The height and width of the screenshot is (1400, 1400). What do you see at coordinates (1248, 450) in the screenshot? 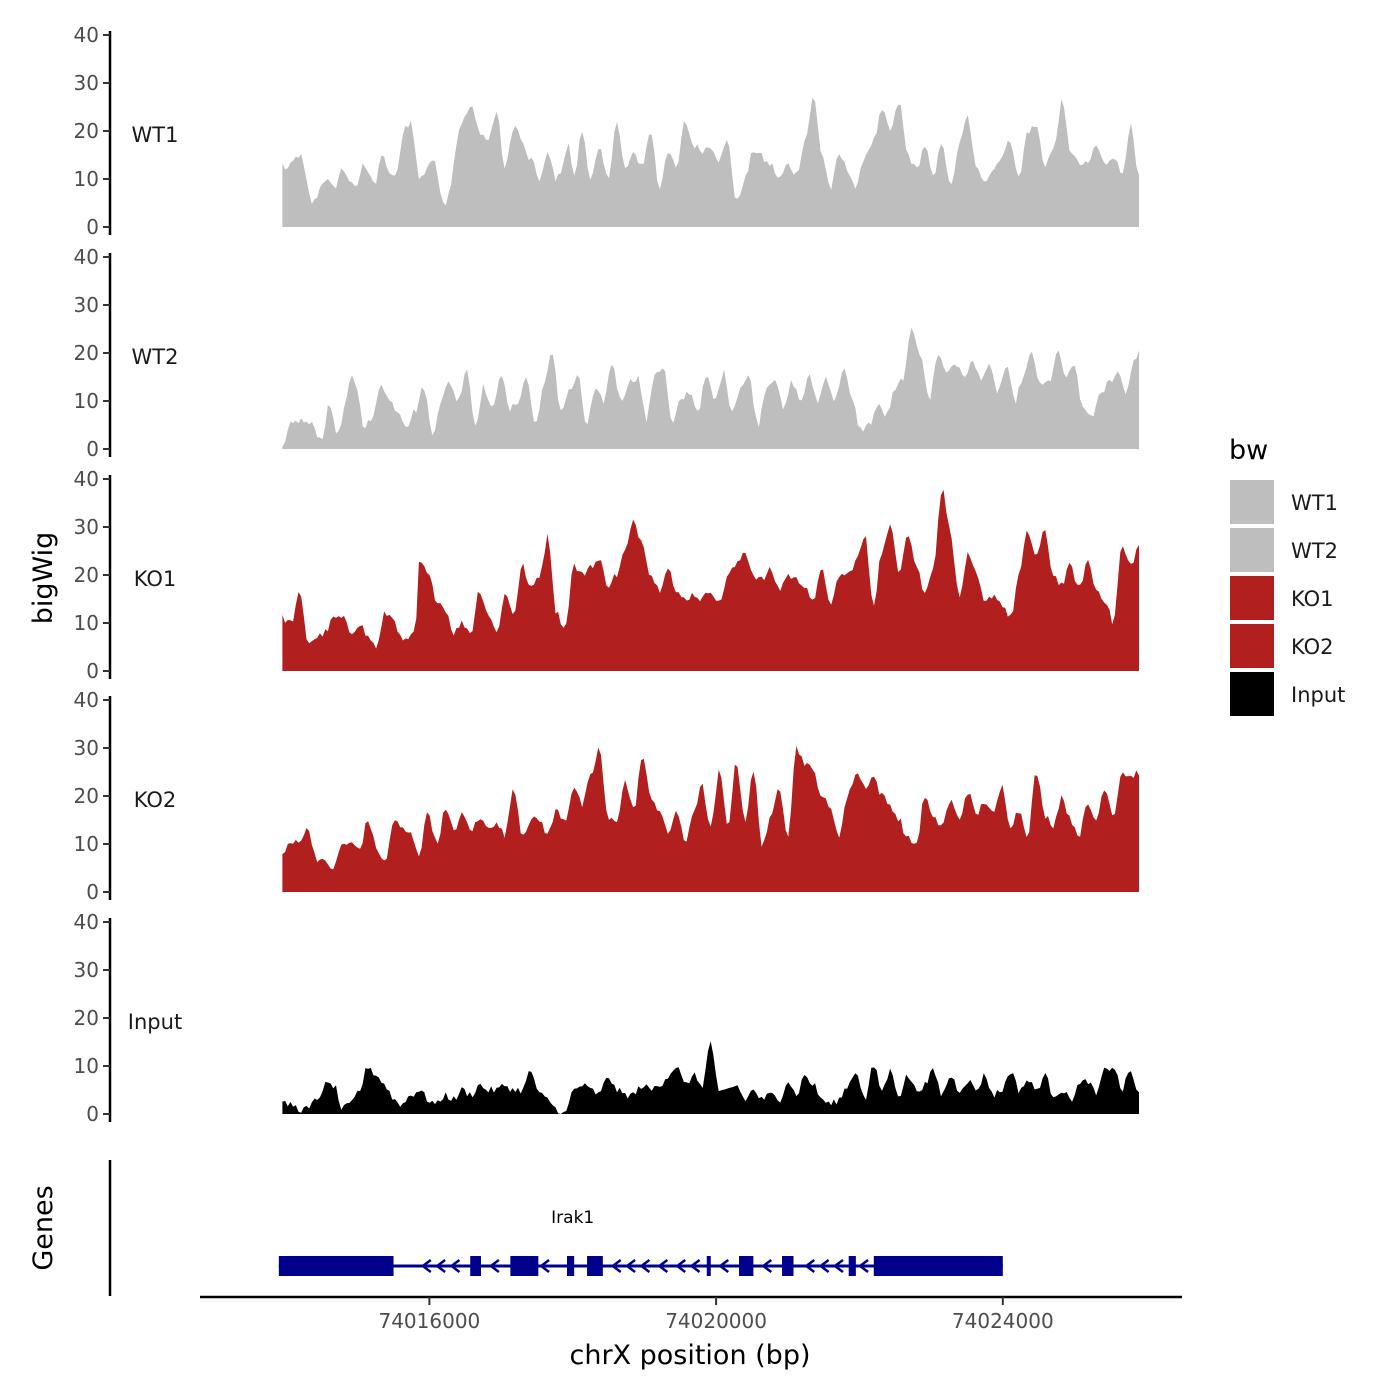
I see `legend-title: bw` at bounding box center [1248, 450].